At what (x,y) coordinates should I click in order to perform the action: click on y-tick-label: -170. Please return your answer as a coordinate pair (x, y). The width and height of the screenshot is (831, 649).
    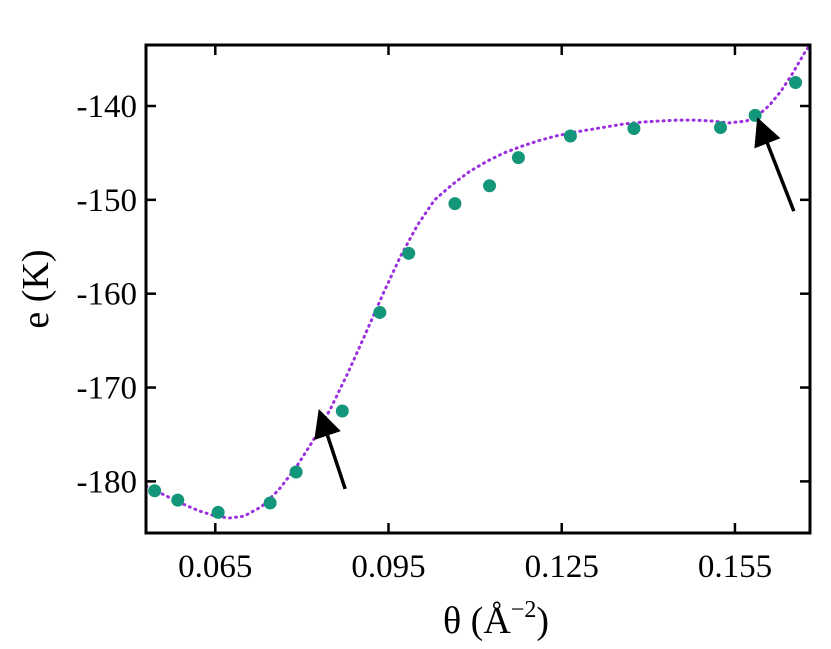
    Looking at the image, I should click on (107, 389).